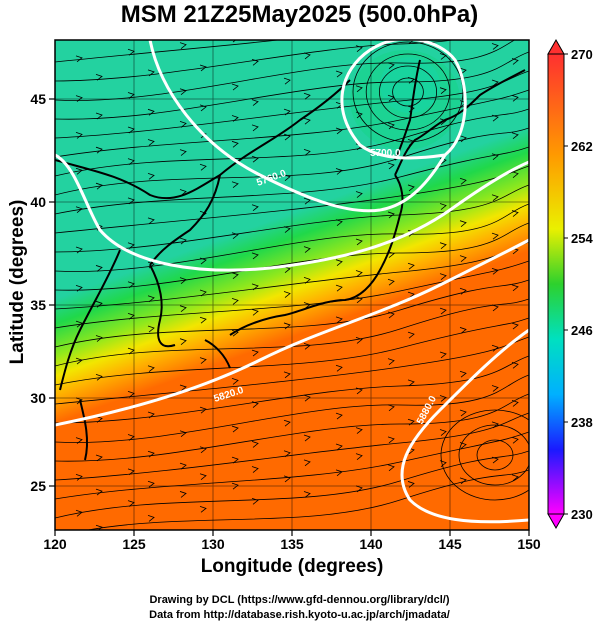 This screenshot has width=599, height=625. Describe the element at coordinates (17, 282) in the screenshot. I see `y-axis-label: Latitude (degrees)` at that location.